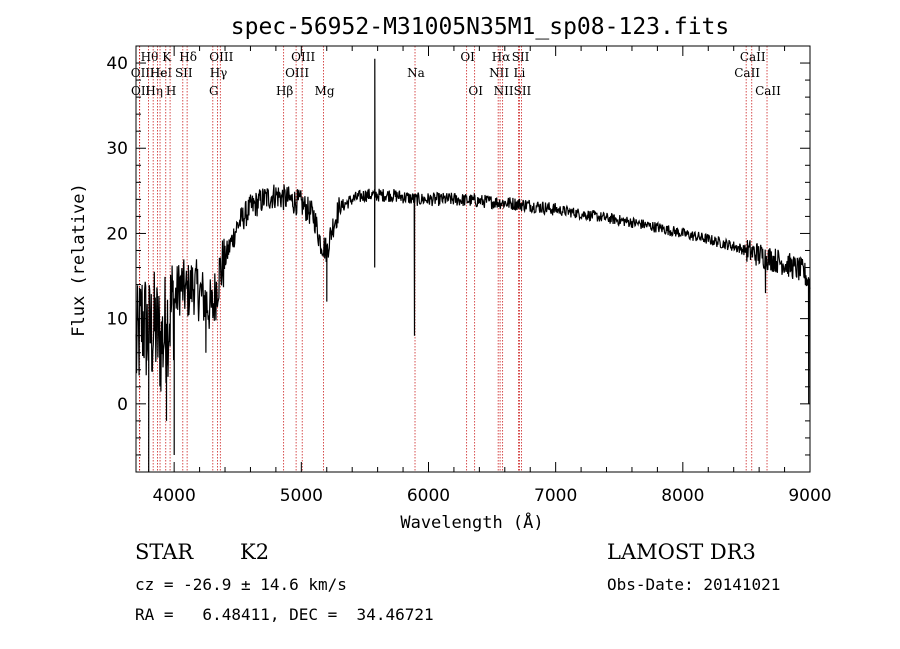 Image resolution: width=900 pixels, height=649 pixels. What do you see at coordinates (694, 584) in the screenshot?
I see `observation-date: Obs-Date: 20141021` at bounding box center [694, 584].